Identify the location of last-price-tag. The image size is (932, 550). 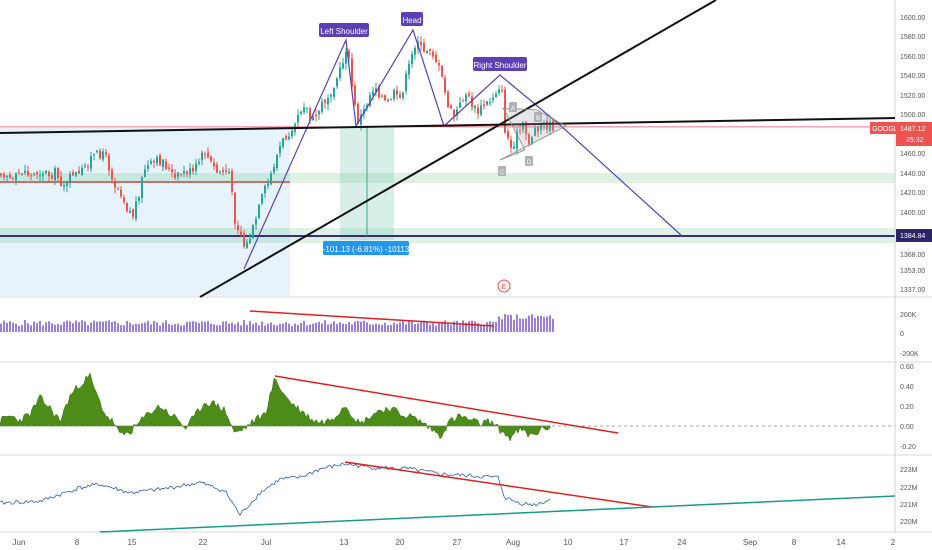
(914, 134).